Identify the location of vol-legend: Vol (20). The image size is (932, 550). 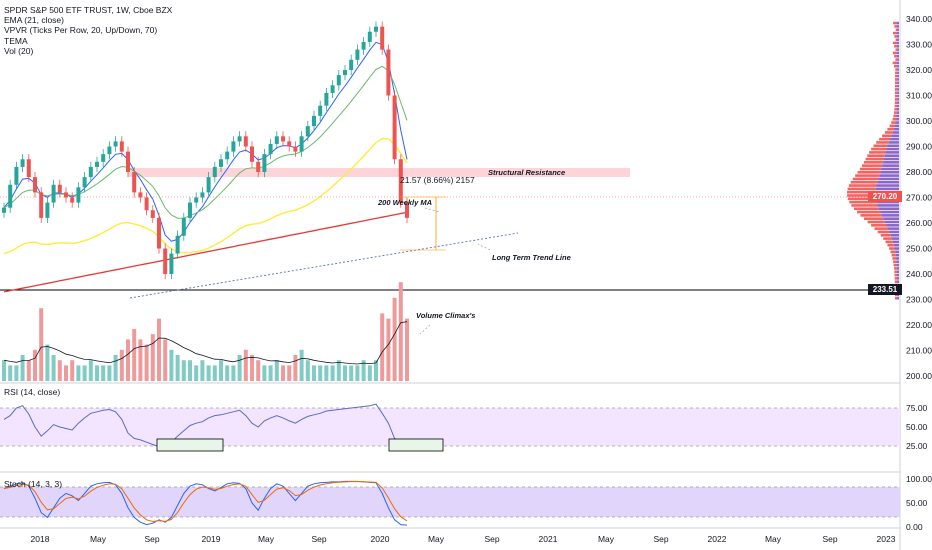
(19, 50).